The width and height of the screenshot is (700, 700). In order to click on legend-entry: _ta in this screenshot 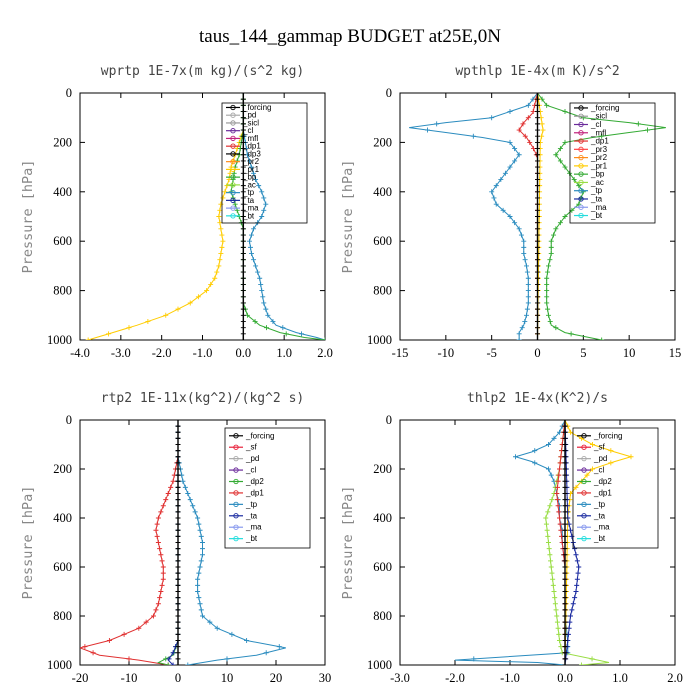, I will do `click(248, 200)`.